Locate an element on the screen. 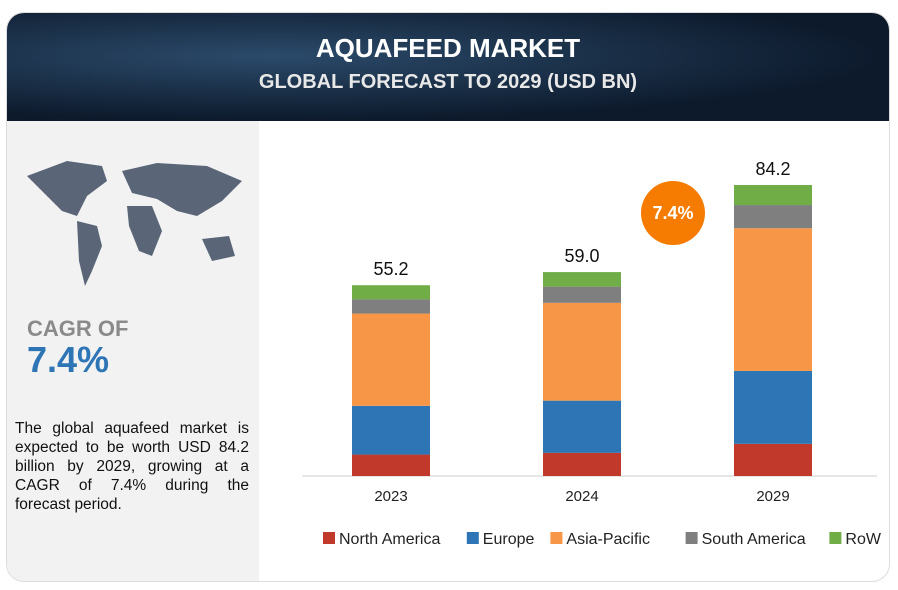 This screenshot has width=898, height=590. legend-label-europe: Europe is located at coordinates (509, 539).